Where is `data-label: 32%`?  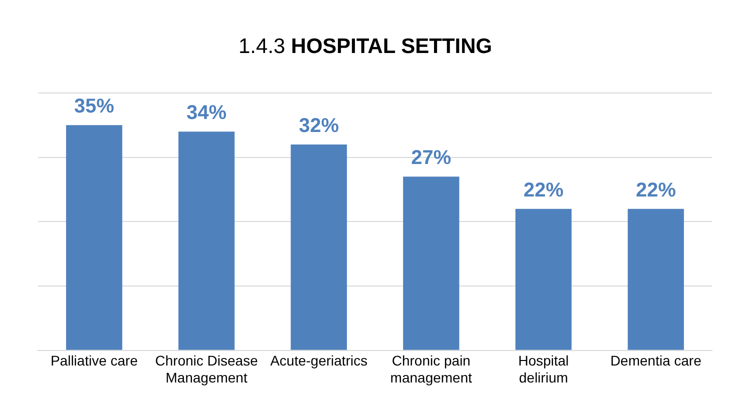
data-label: 32% is located at coordinates (319, 125).